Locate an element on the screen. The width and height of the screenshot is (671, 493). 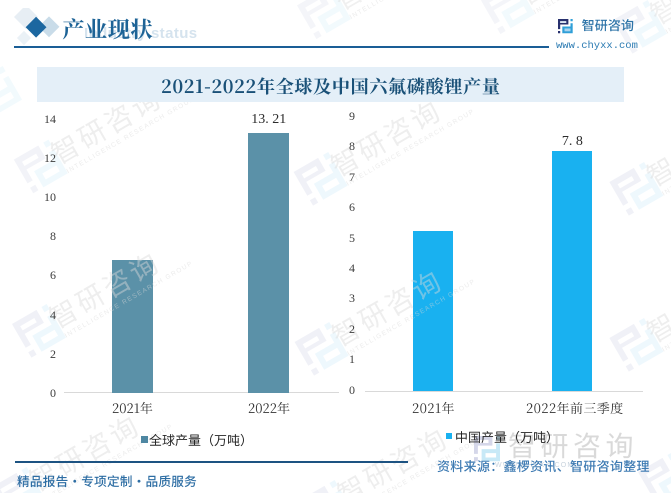
svg-text: WWW.CHYXX.COM is located at coordinates (534, 465).